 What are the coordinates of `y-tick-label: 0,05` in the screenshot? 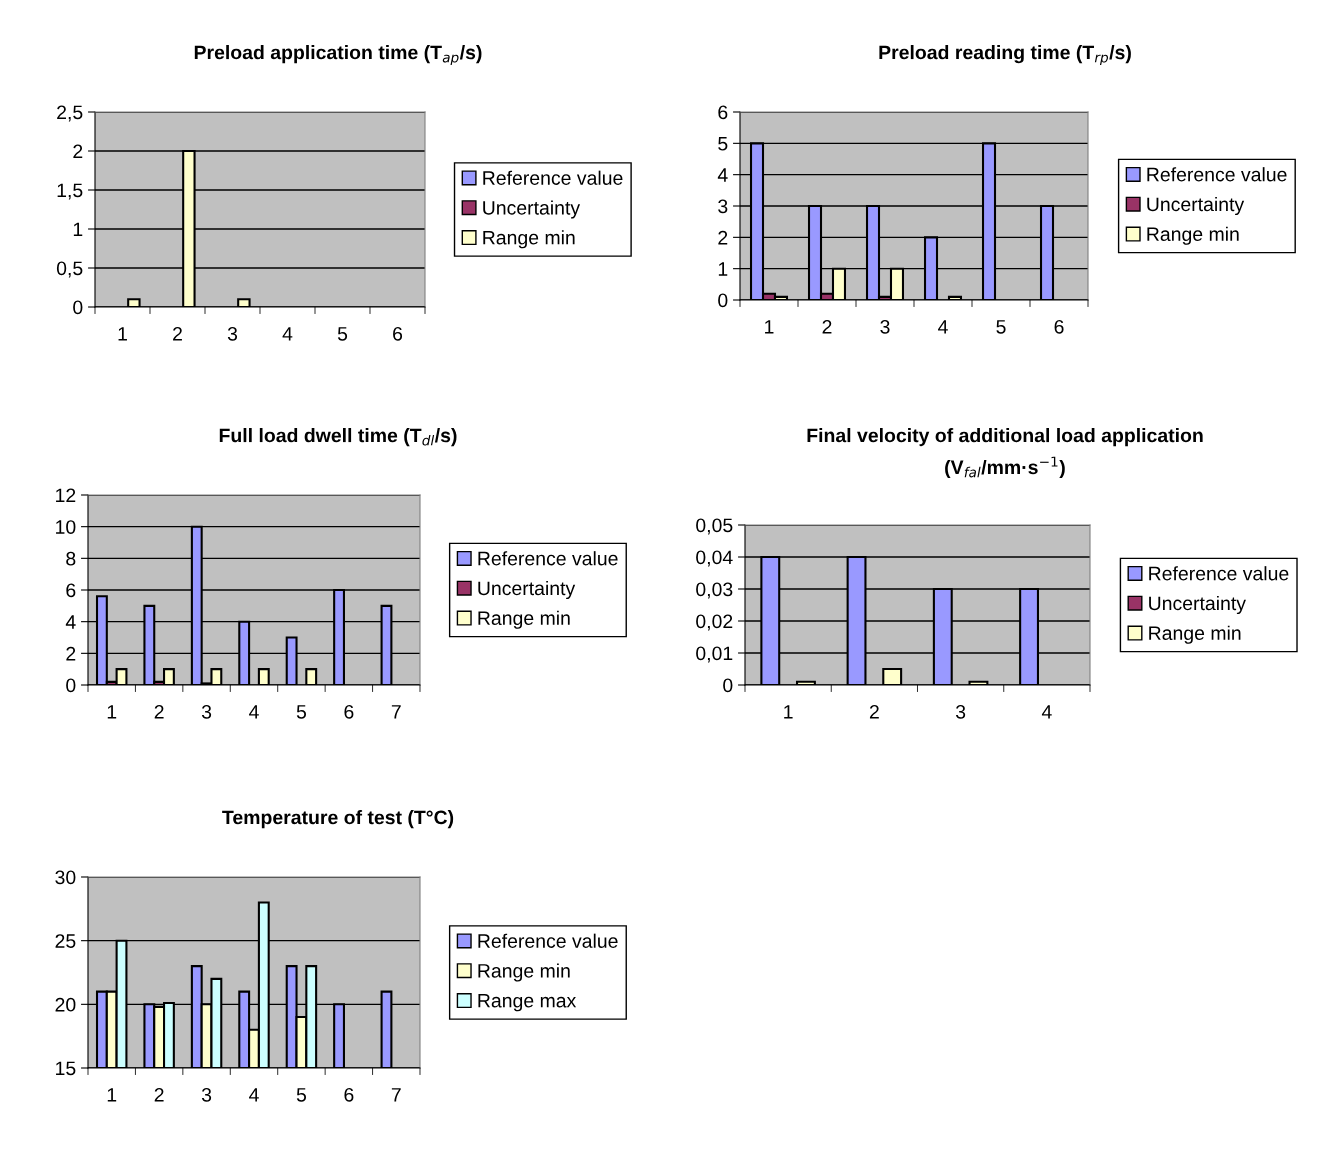 It's located at (714, 526).